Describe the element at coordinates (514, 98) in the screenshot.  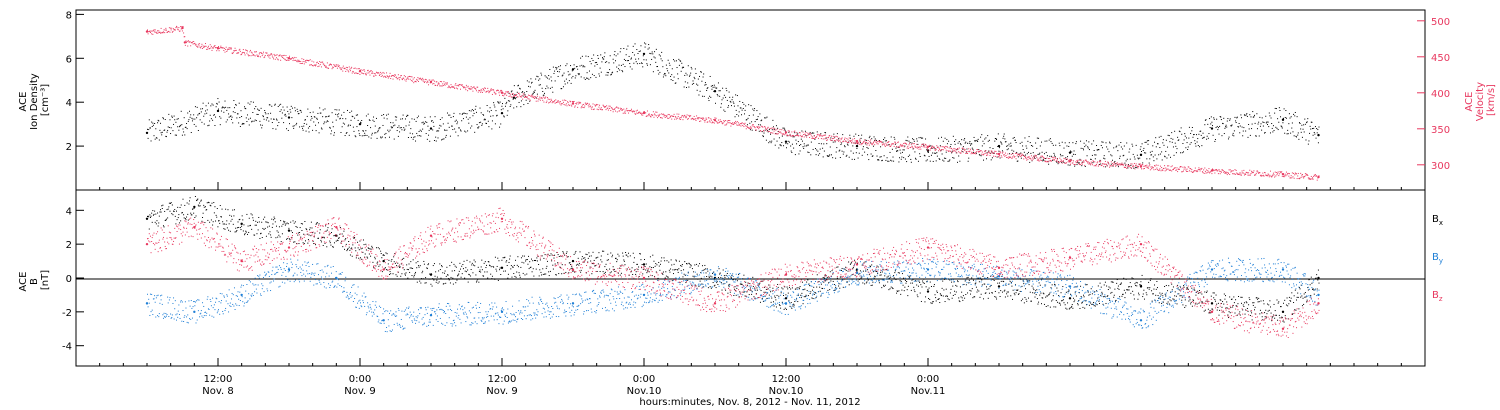
I see `density-point` at that location.